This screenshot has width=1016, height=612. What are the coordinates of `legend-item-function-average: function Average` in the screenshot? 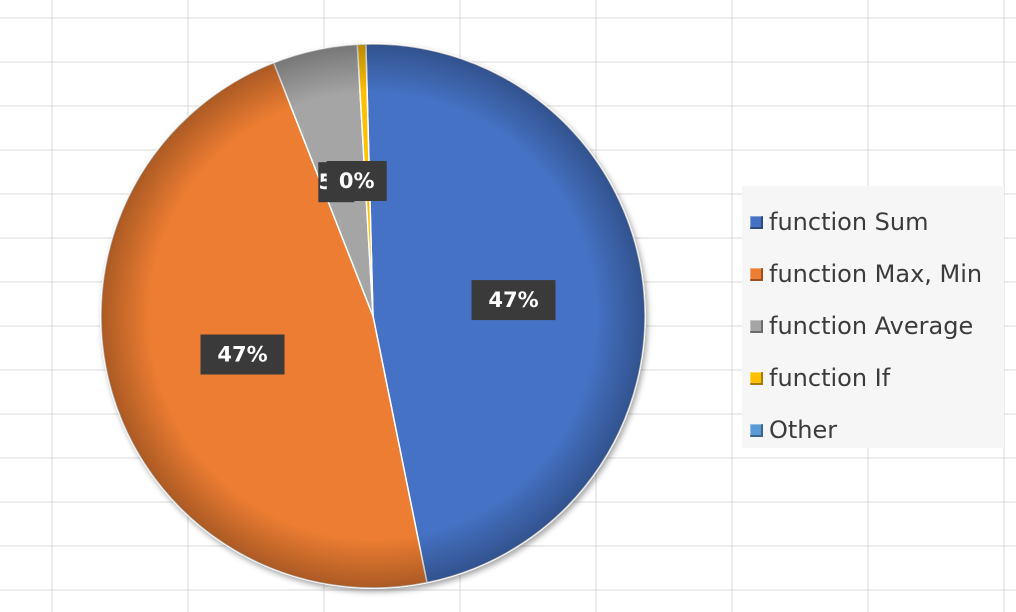 It's located at (873, 326).